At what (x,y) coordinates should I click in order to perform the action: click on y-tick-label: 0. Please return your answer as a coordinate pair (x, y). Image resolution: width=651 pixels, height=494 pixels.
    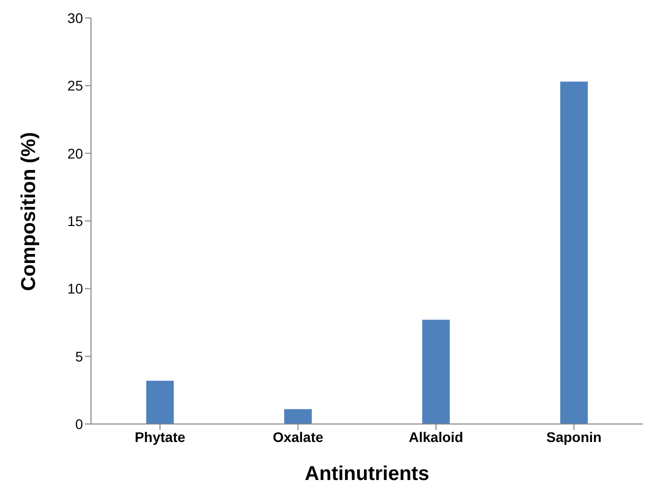
    Looking at the image, I should click on (79, 424).